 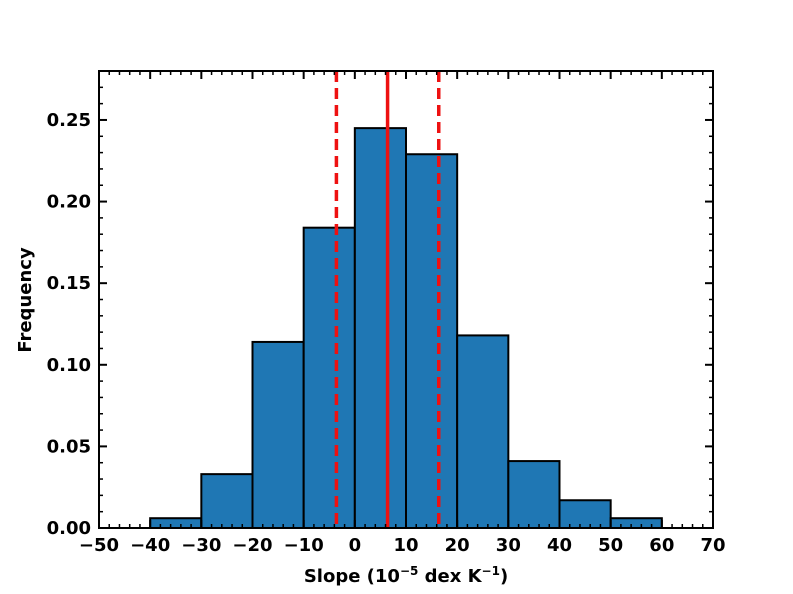 What do you see at coordinates (712, 545) in the screenshot?
I see `x-tick-label: 70` at bounding box center [712, 545].